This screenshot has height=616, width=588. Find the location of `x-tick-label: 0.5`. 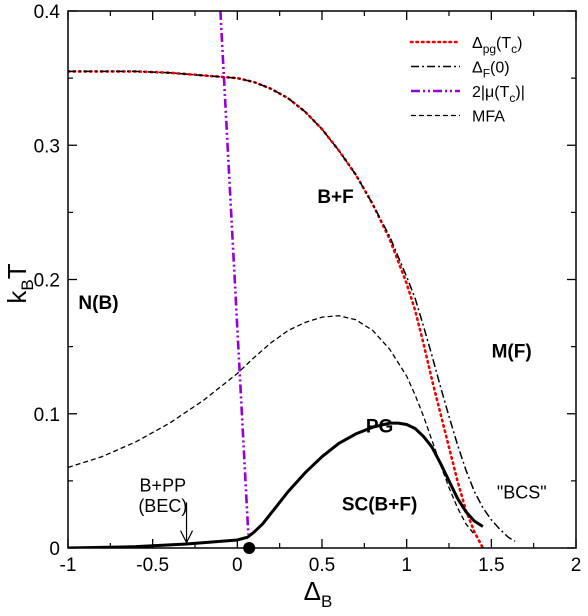

x-tick-label: 0.5 is located at coordinates (322, 565).